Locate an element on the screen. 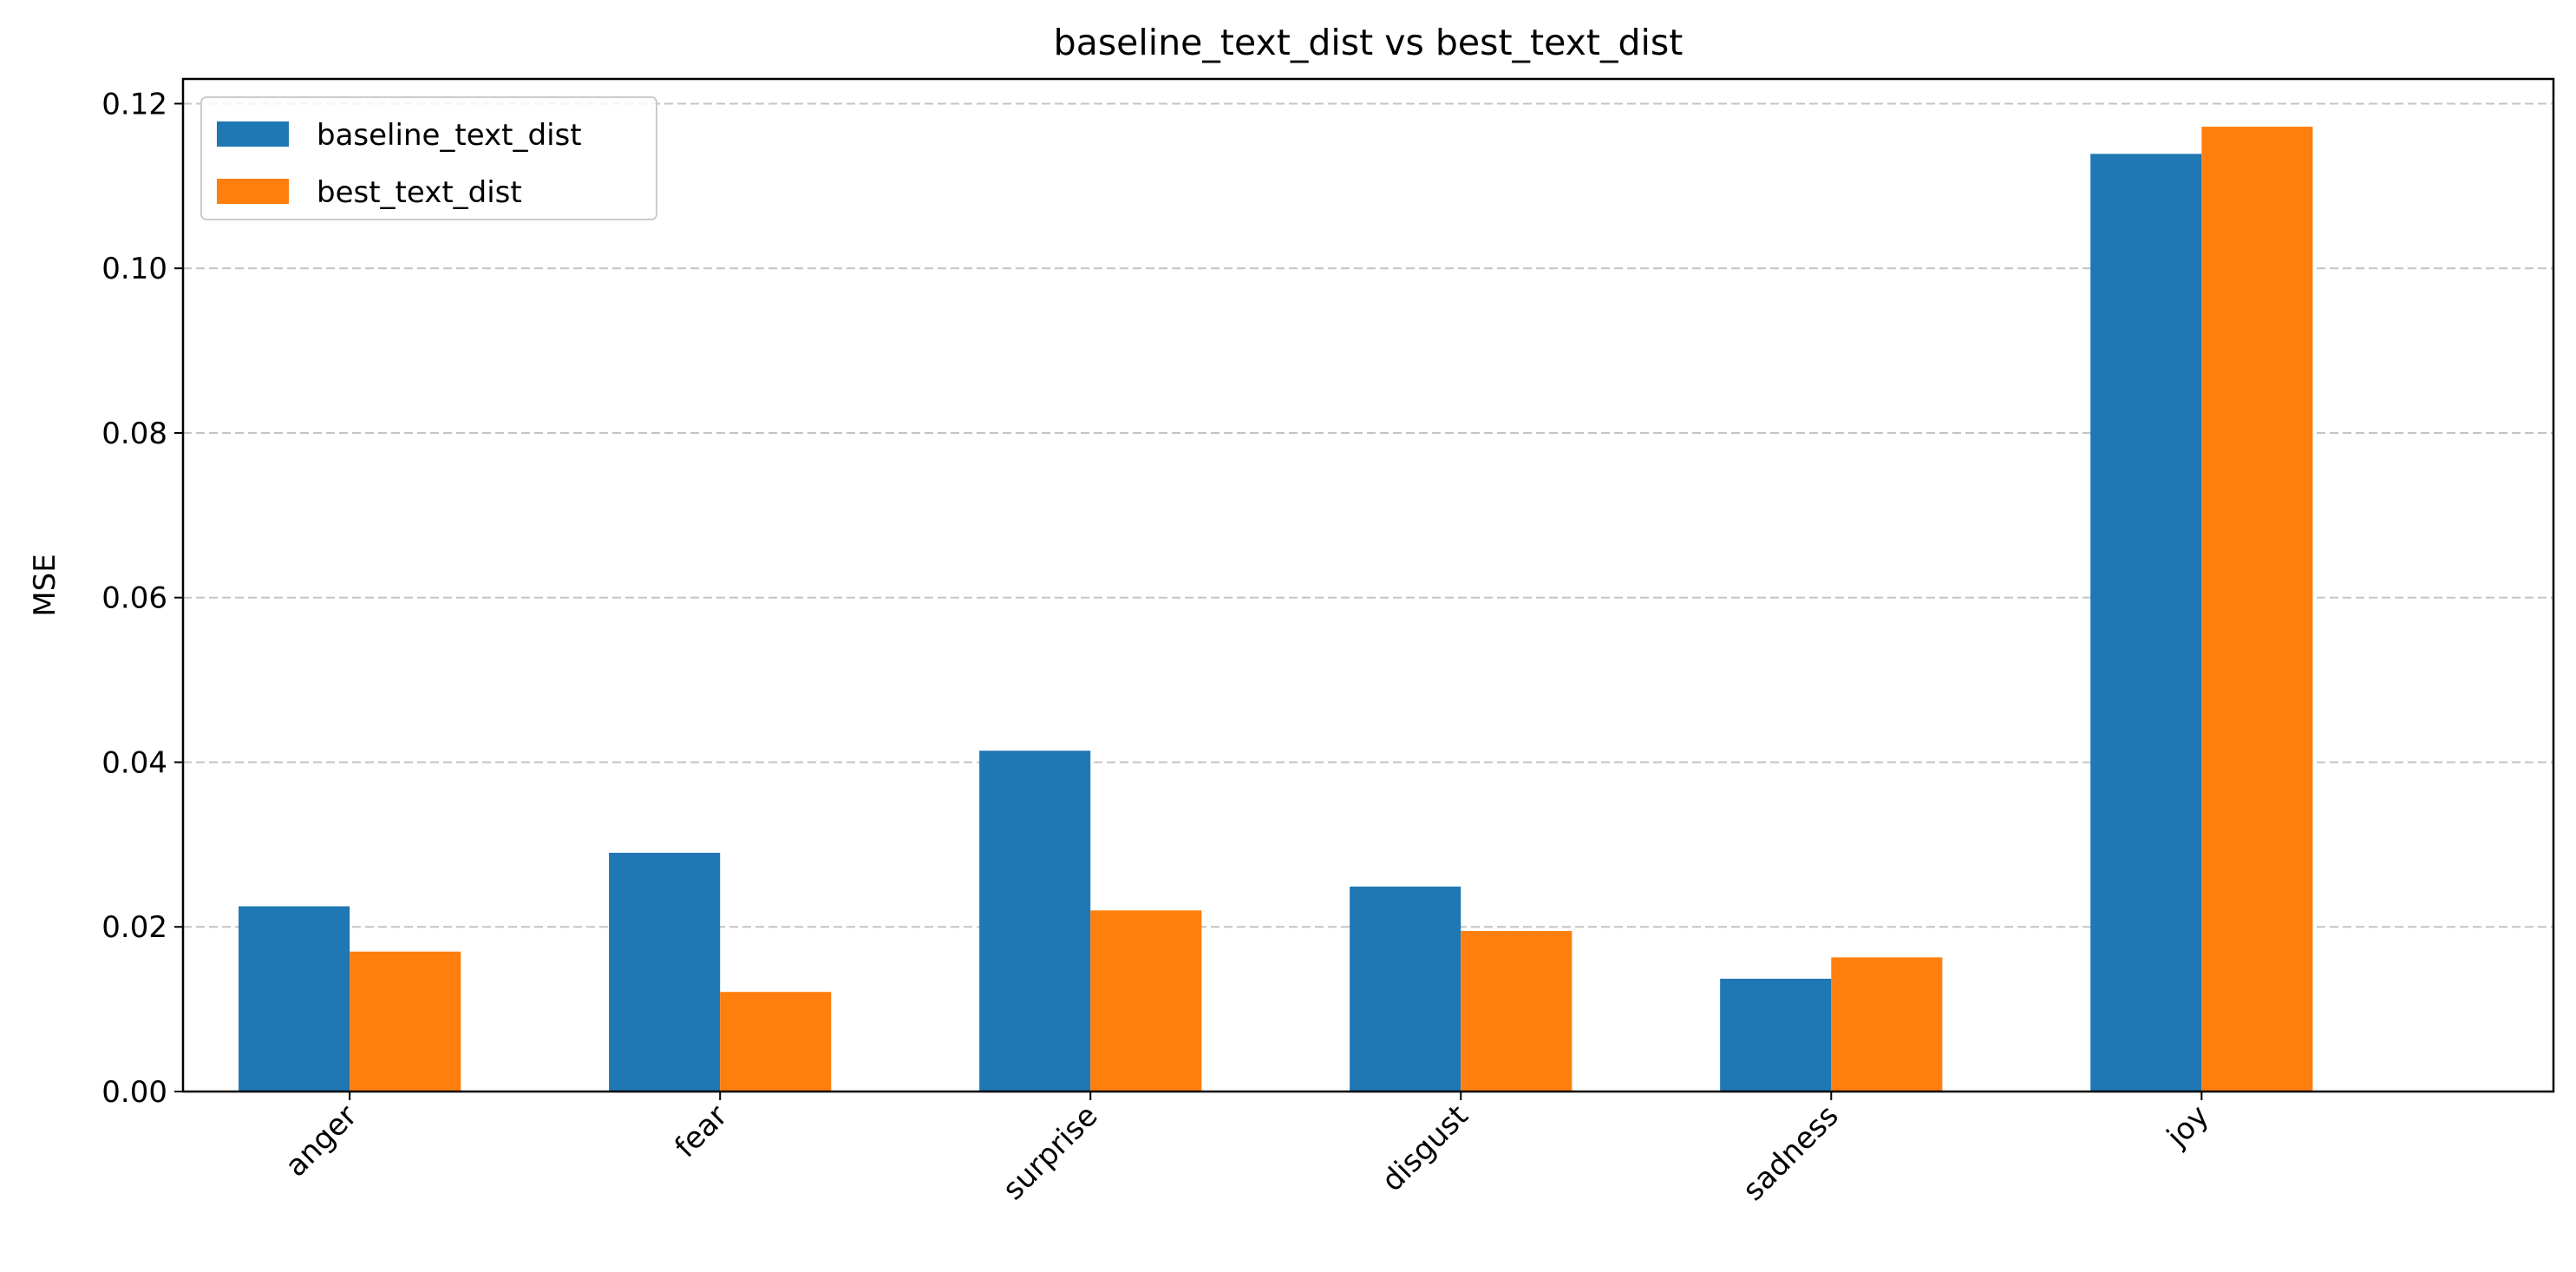 The width and height of the screenshot is (2576, 1272). bar-baseline_text_dist-disgust is located at coordinates (1405, 989).